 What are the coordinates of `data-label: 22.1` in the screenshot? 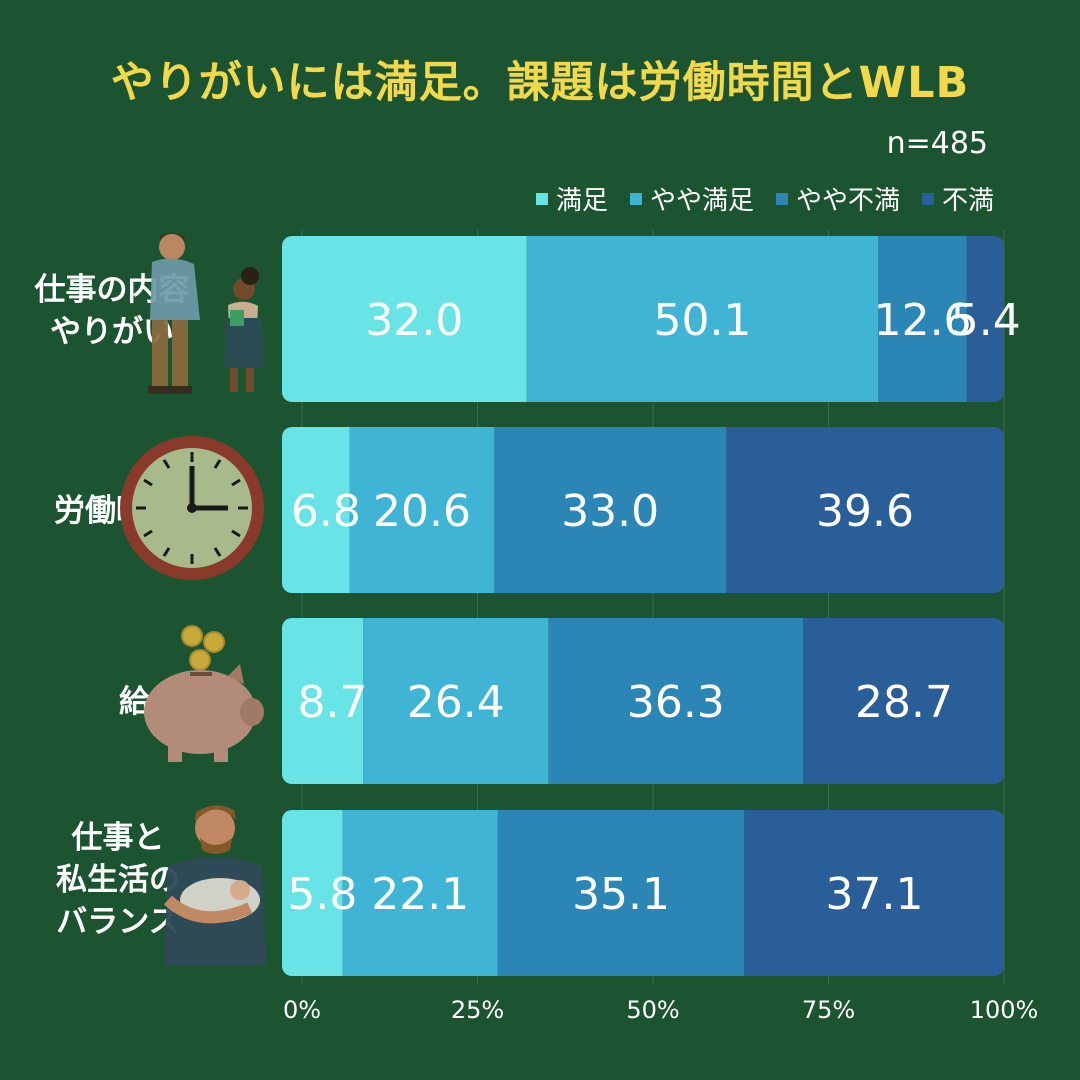 It's located at (420, 894).